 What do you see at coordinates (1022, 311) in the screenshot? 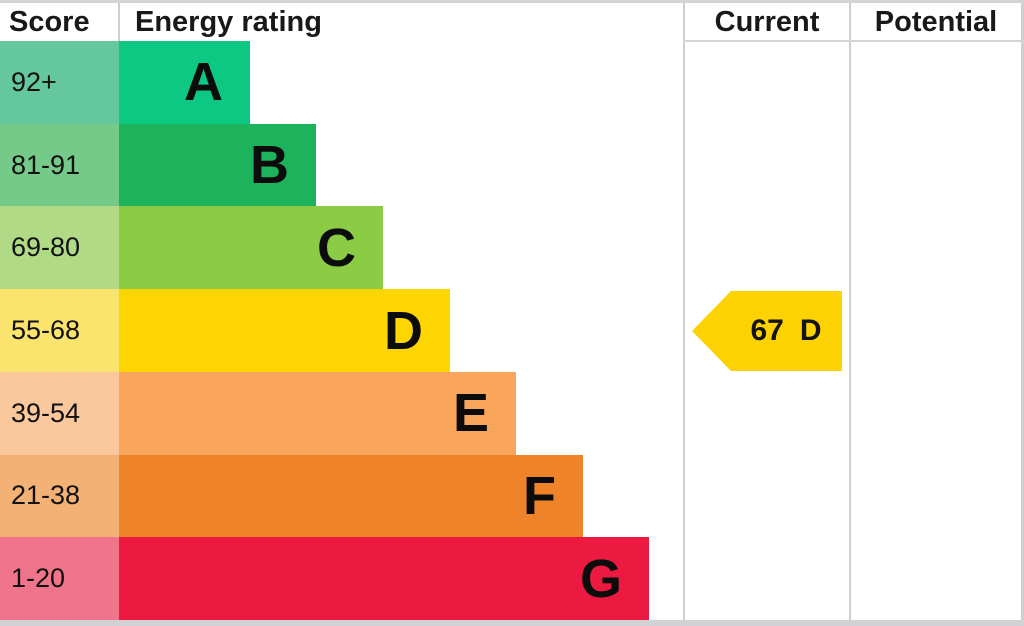
I see `right-border` at bounding box center [1022, 311].